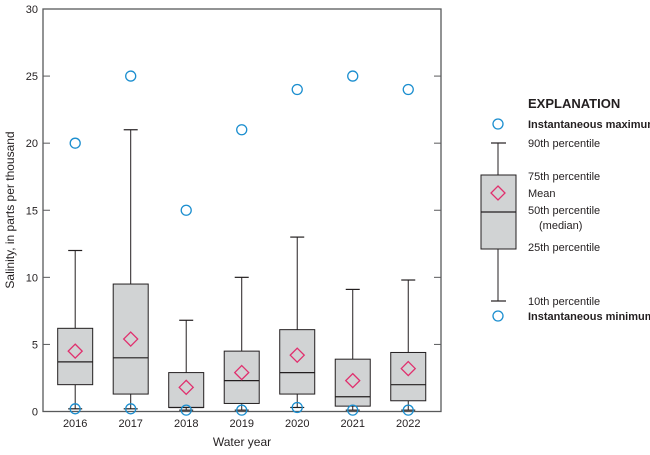 This screenshot has width=650, height=455. What do you see at coordinates (564, 144) in the screenshot?
I see `legend-p90-label: 90th percentile` at bounding box center [564, 144].